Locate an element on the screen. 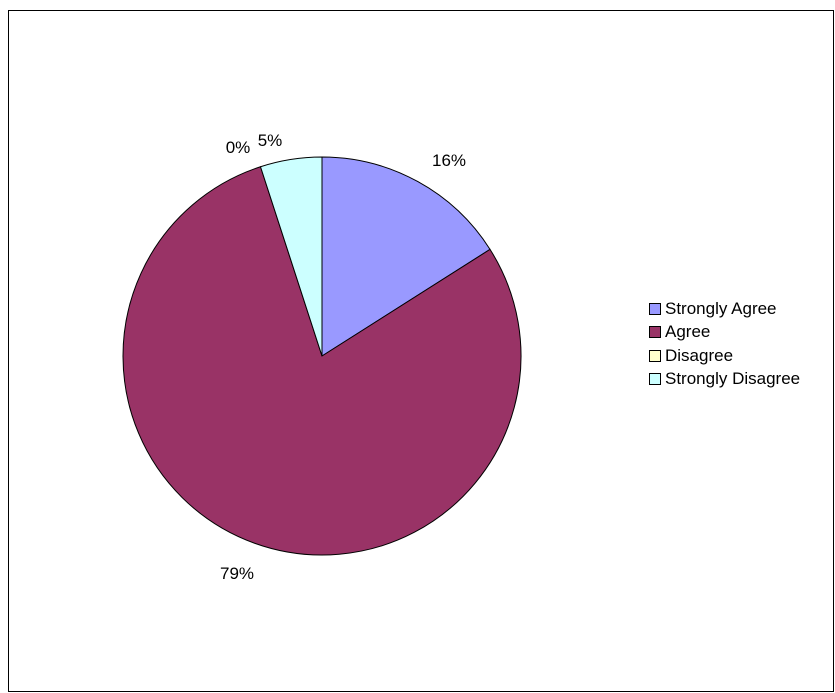  legend-label: Disagree is located at coordinates (699, 355).